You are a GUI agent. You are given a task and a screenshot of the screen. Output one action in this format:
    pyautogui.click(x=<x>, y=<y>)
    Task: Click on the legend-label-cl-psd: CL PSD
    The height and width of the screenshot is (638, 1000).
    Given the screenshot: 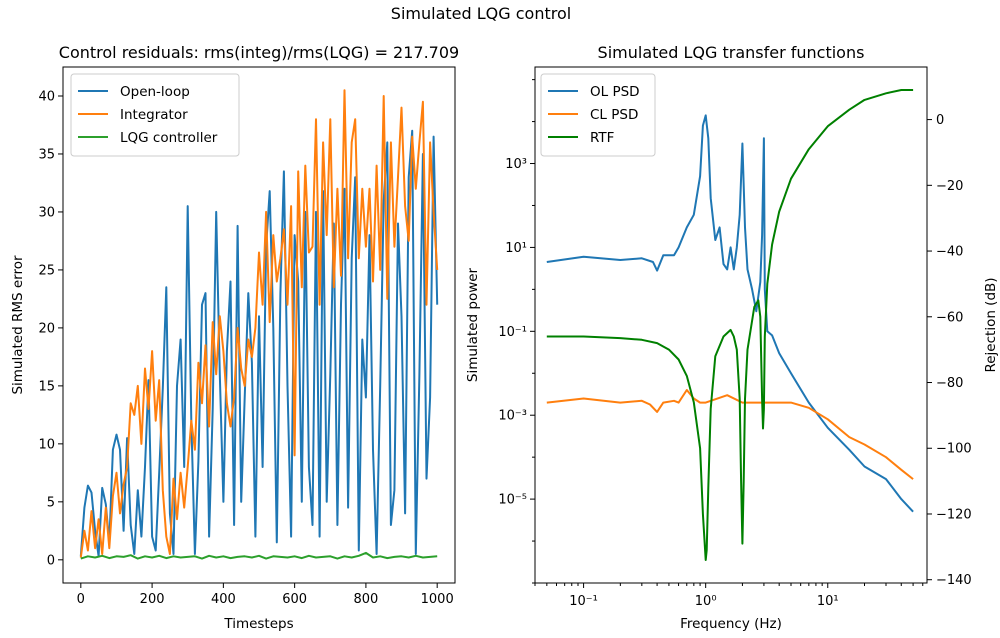 What is the action you would take?
    pyautogui.click(x=614, y=115)
    